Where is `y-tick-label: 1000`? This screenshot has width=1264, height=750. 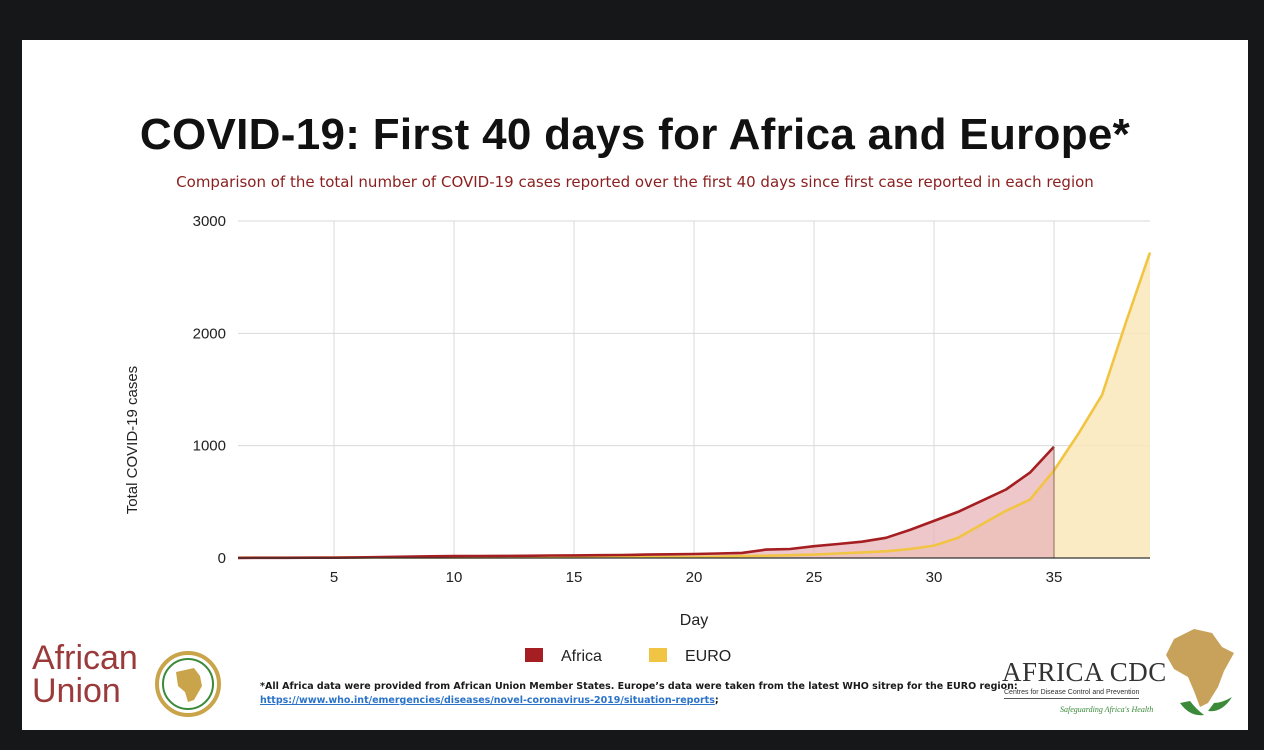 y-tick-label: 1000 is located at coordinates (209, 446).